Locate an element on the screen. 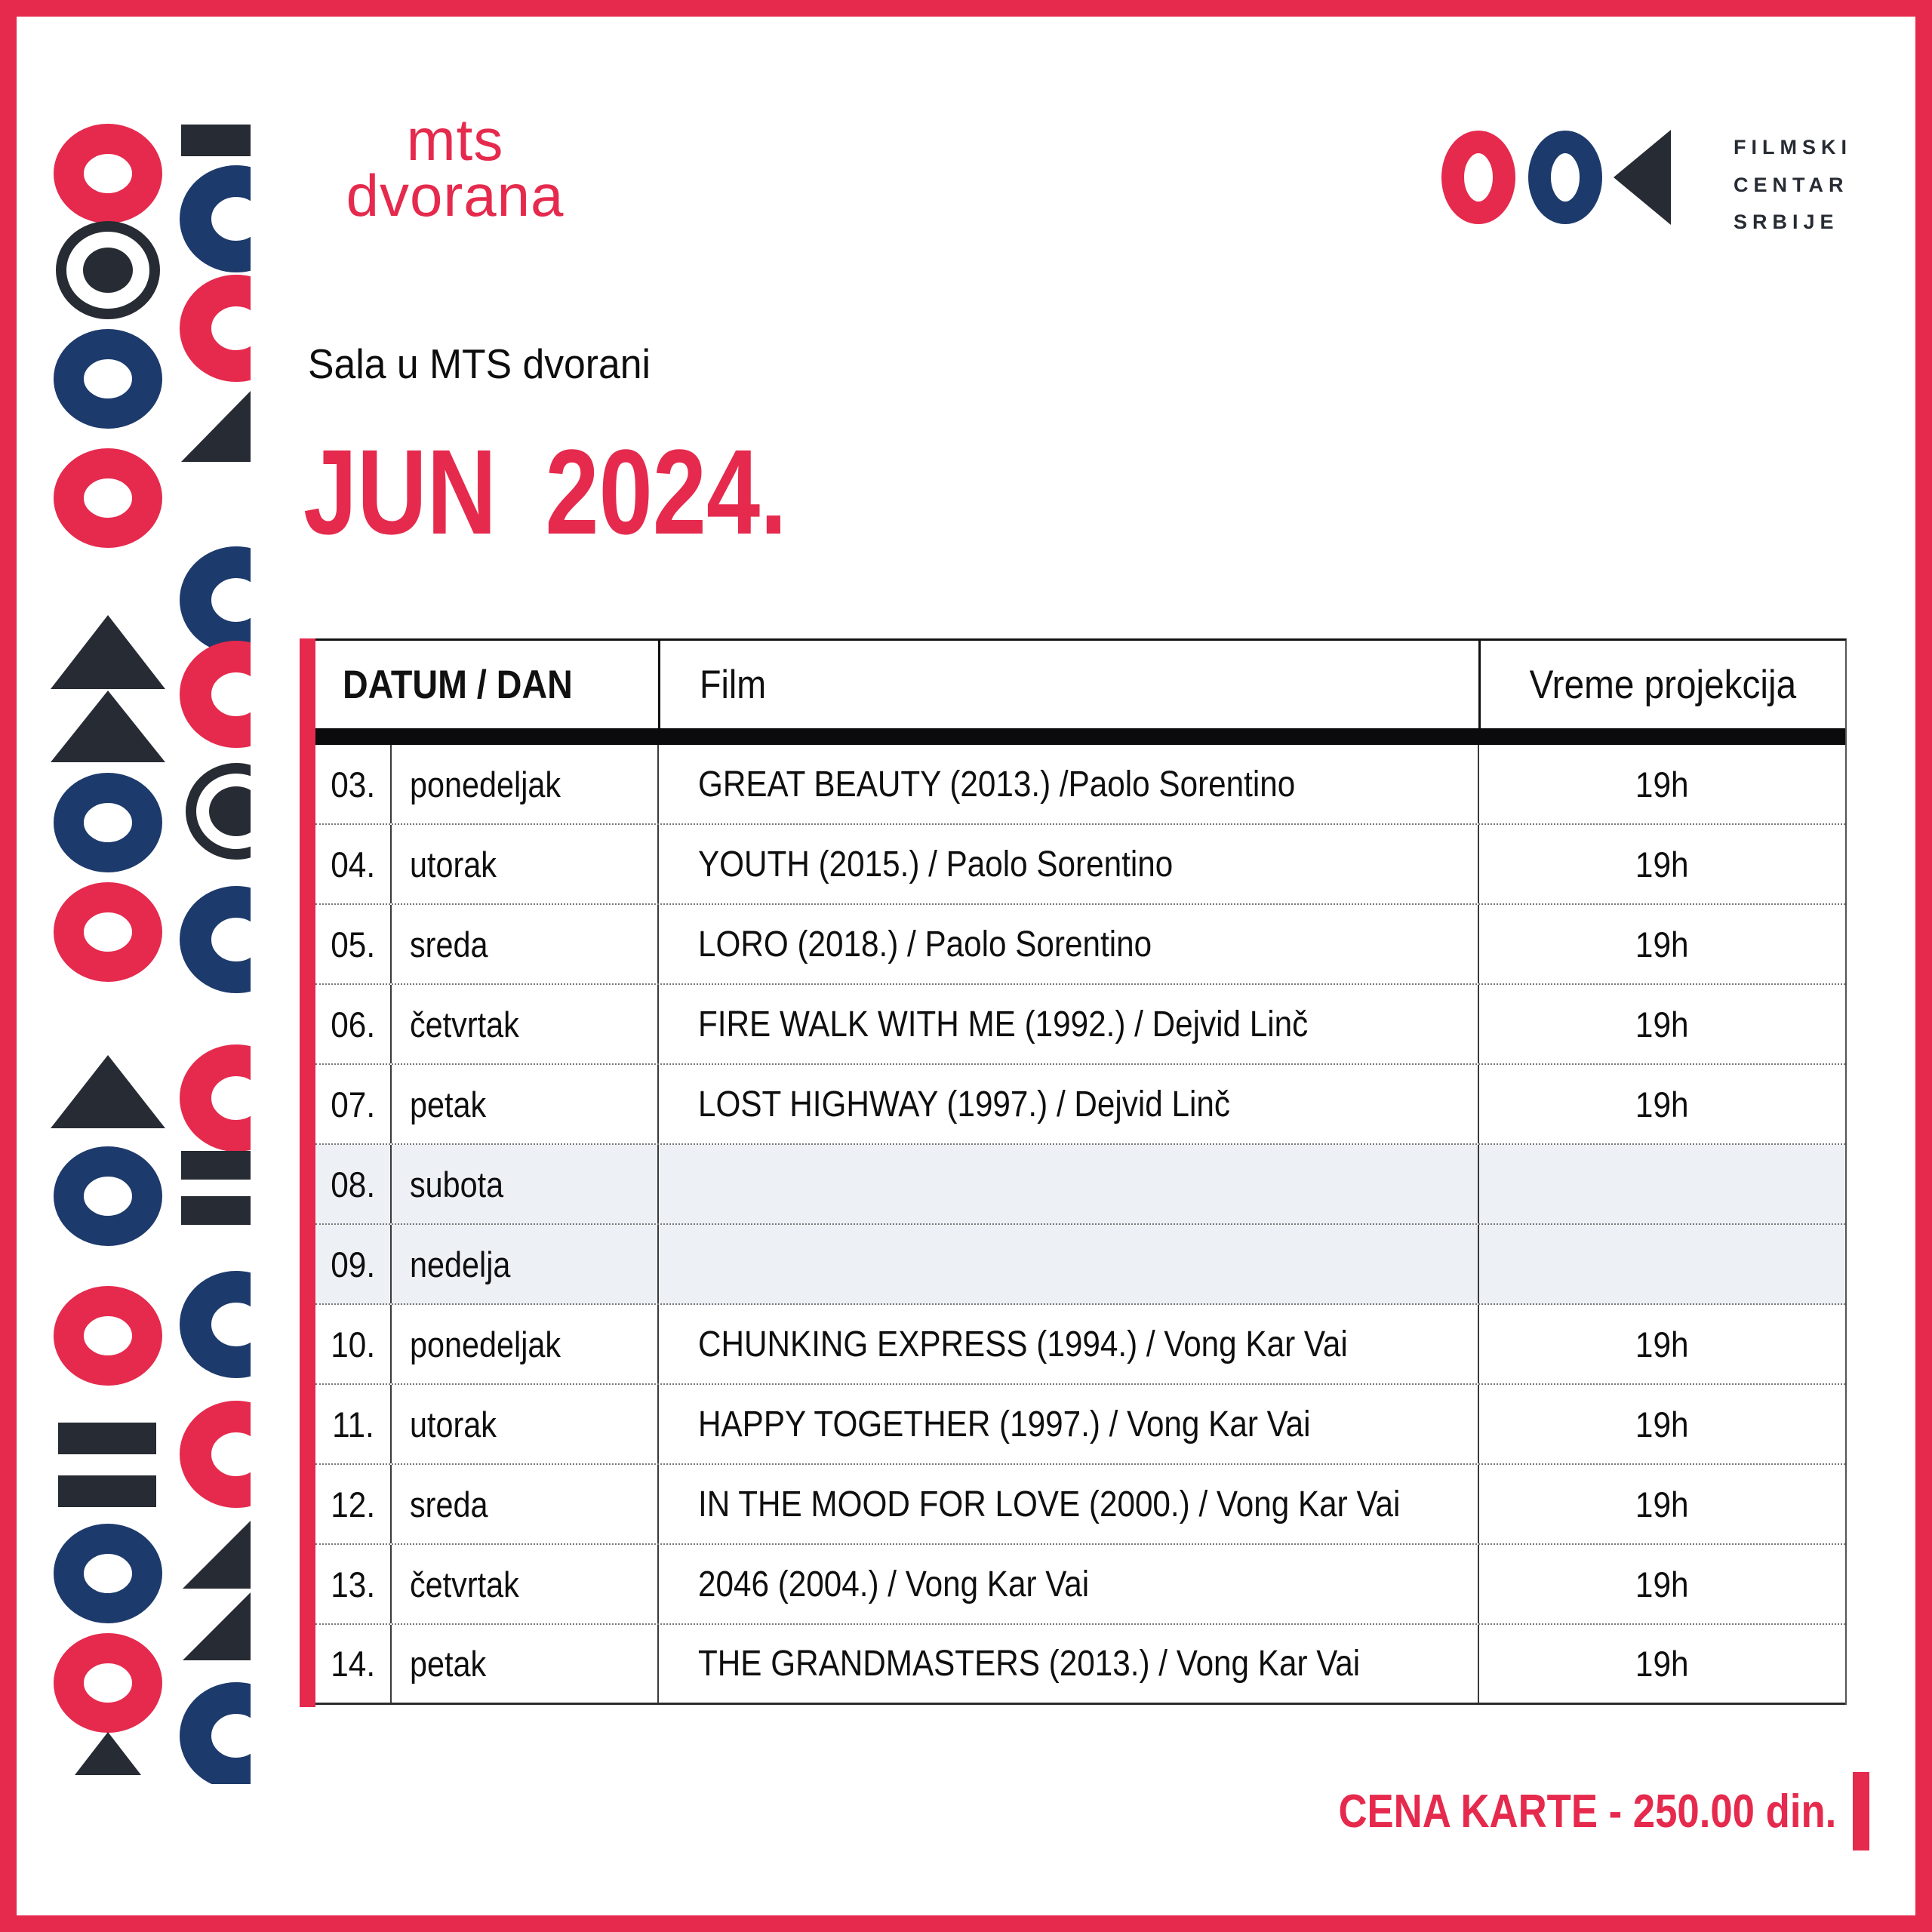  price-accent-bar is located at coordinates (1861, 1811).